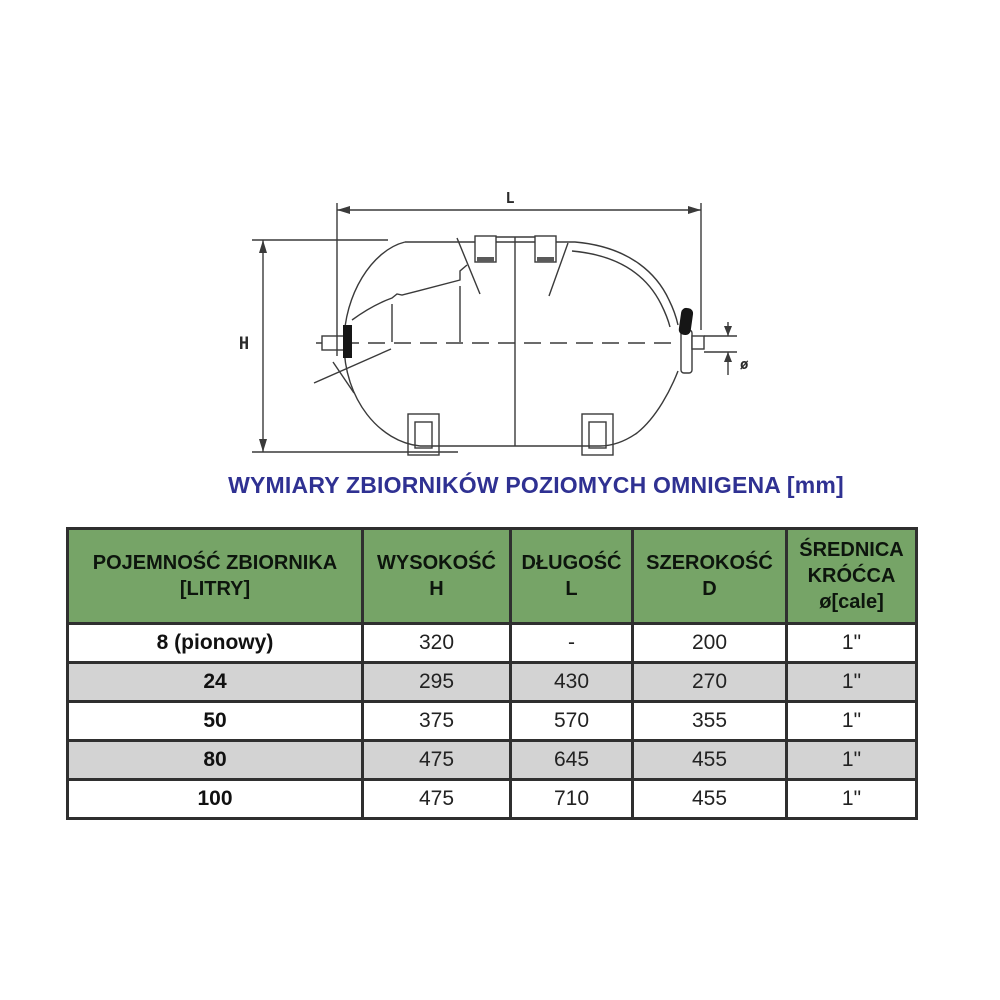 Image resolution: width=1000 pixels, height=1000 pixels. I want to click on capacity-cell: 100, so click(215, 799).